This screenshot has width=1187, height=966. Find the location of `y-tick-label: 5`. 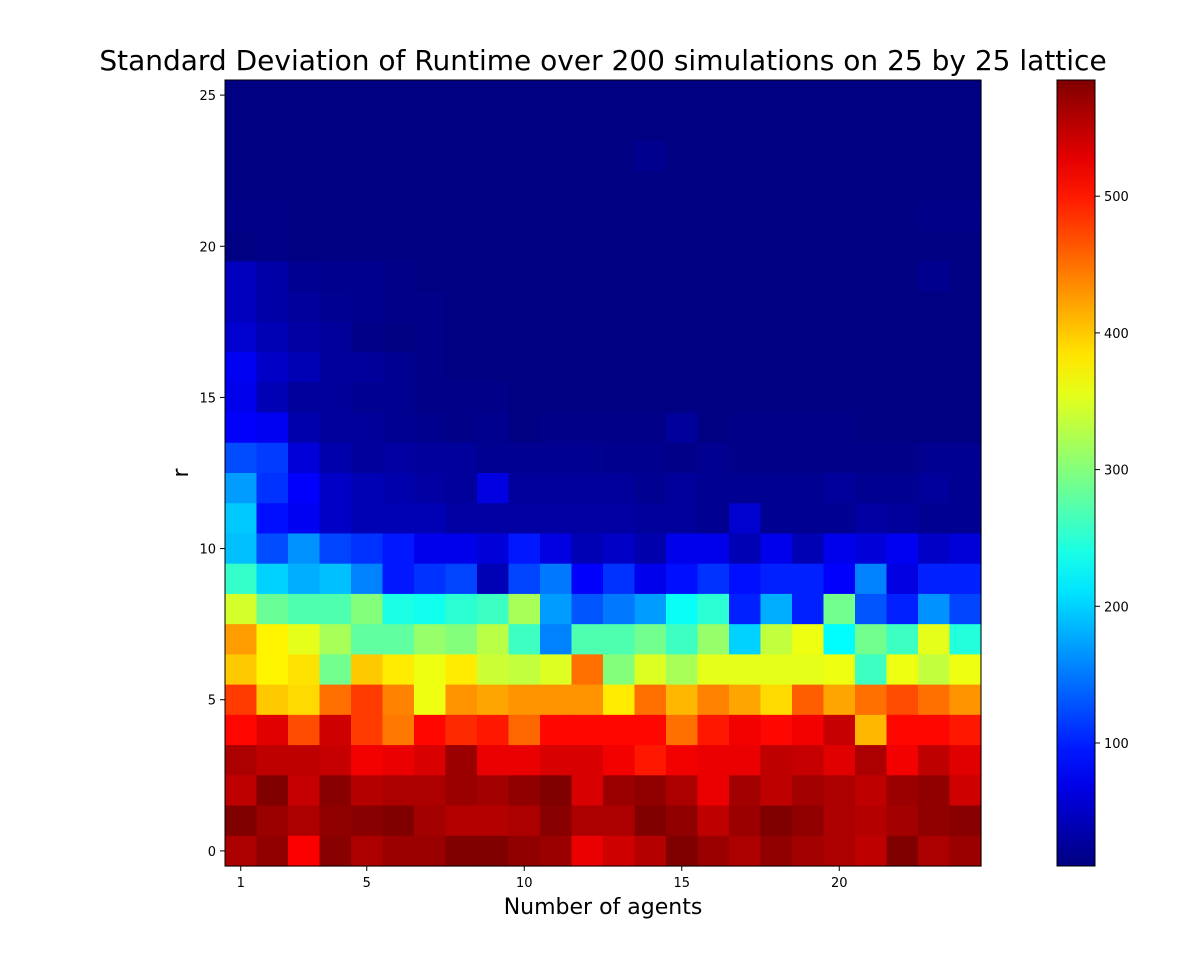

y-tick-label: 5 is located at coordinates (212, 701).